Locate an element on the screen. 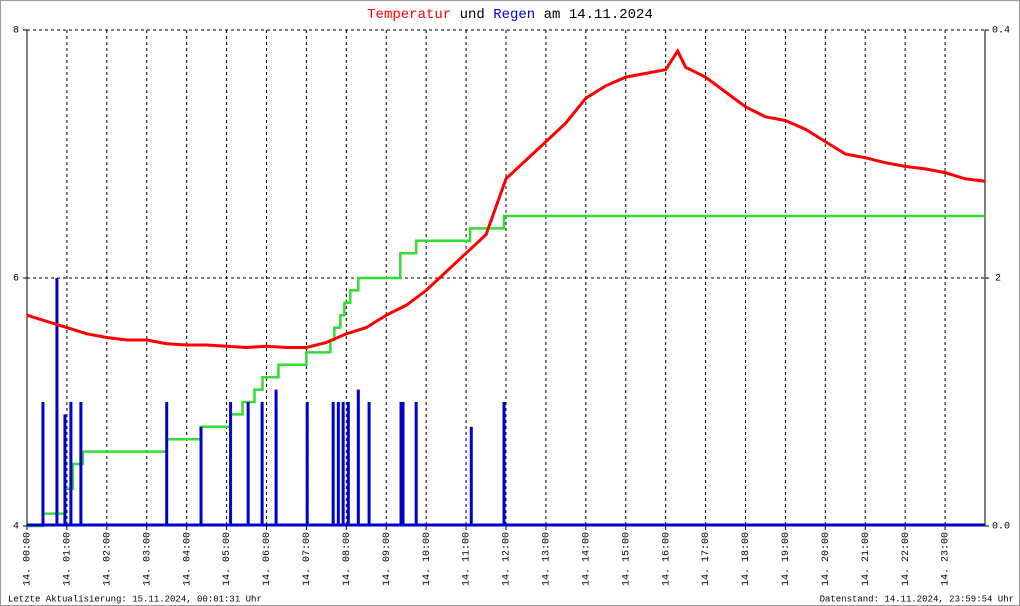  x-tick-label: 14. 11:00 is located at coordinates (467, 559).